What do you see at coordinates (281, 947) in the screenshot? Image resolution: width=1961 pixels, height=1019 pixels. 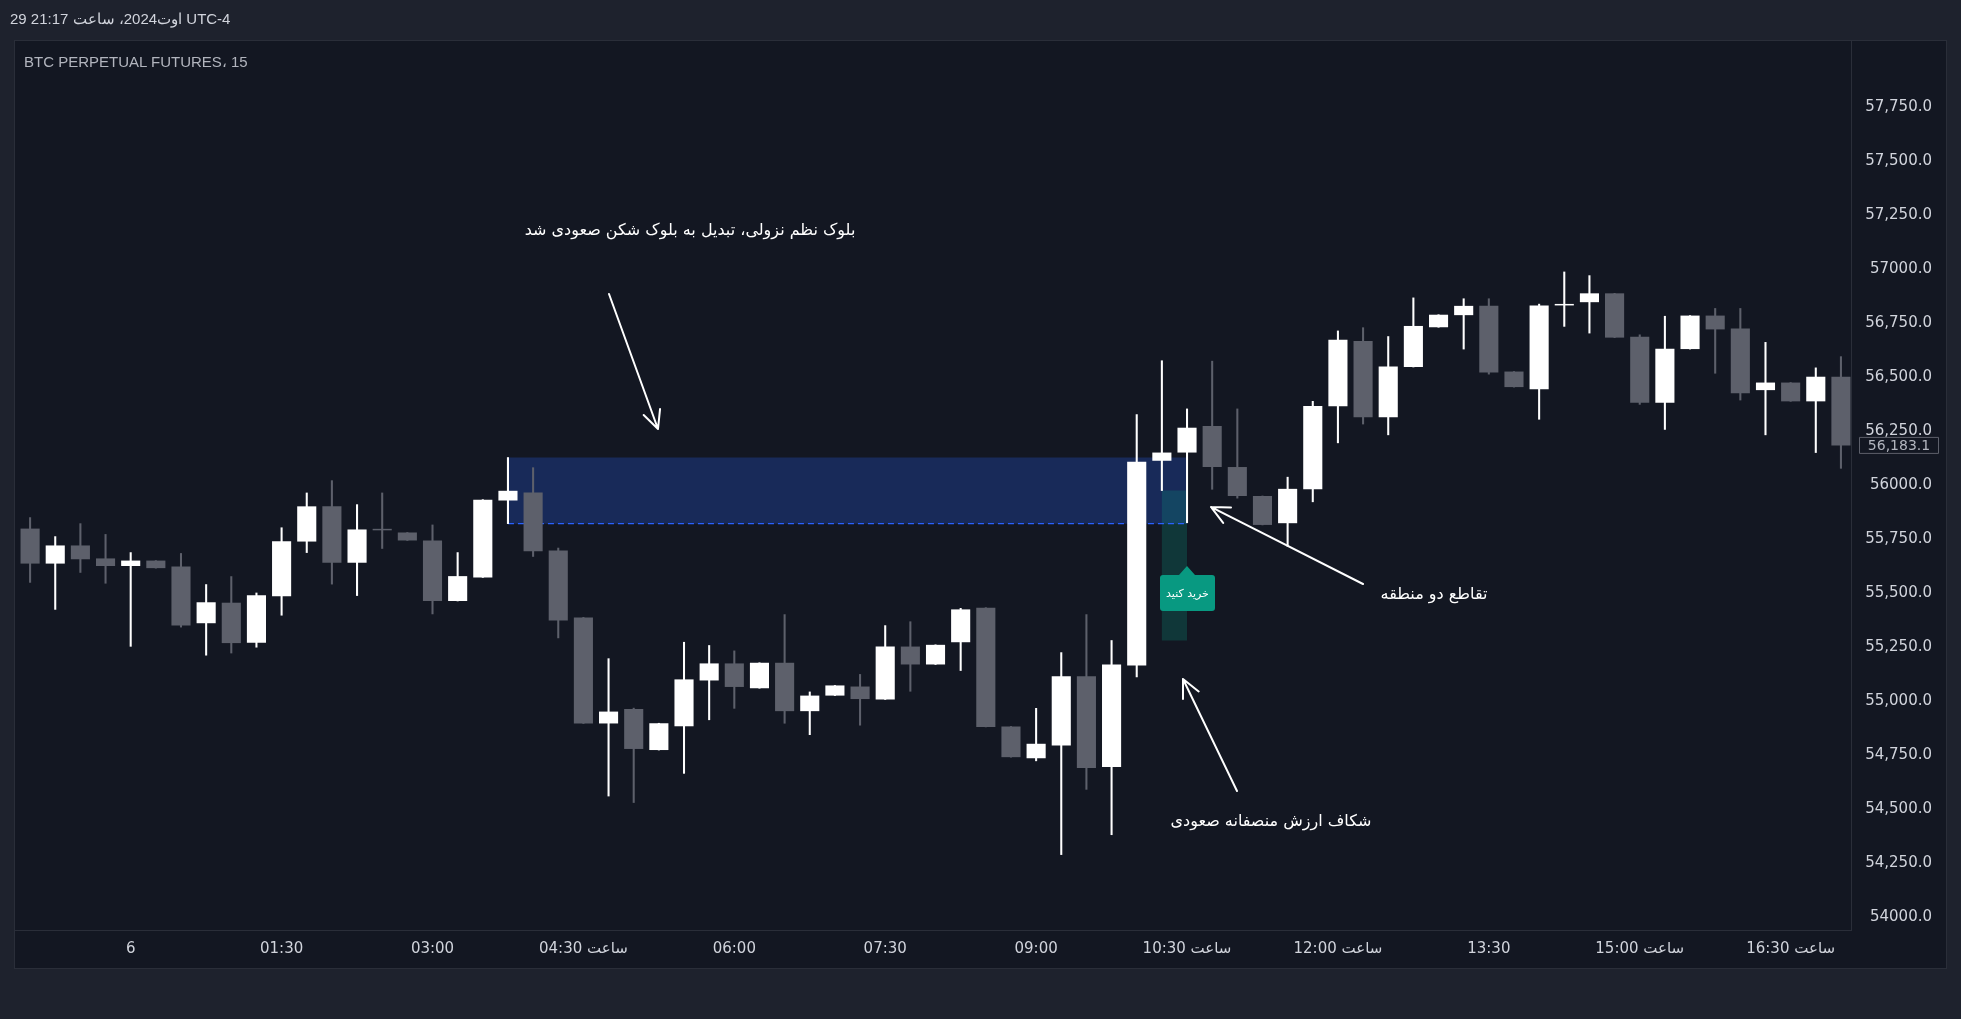 I see `x-tick-label: 01:30` at bounding box center [281, 947].